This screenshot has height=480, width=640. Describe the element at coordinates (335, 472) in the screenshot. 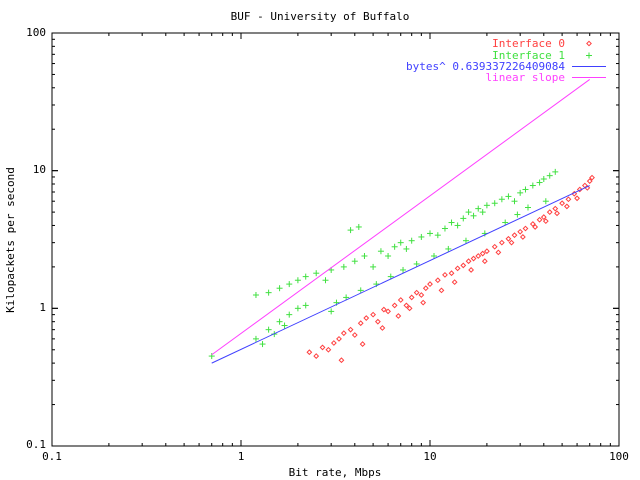

I see `x-axis-label: Bit rate, Mbps` at that location.